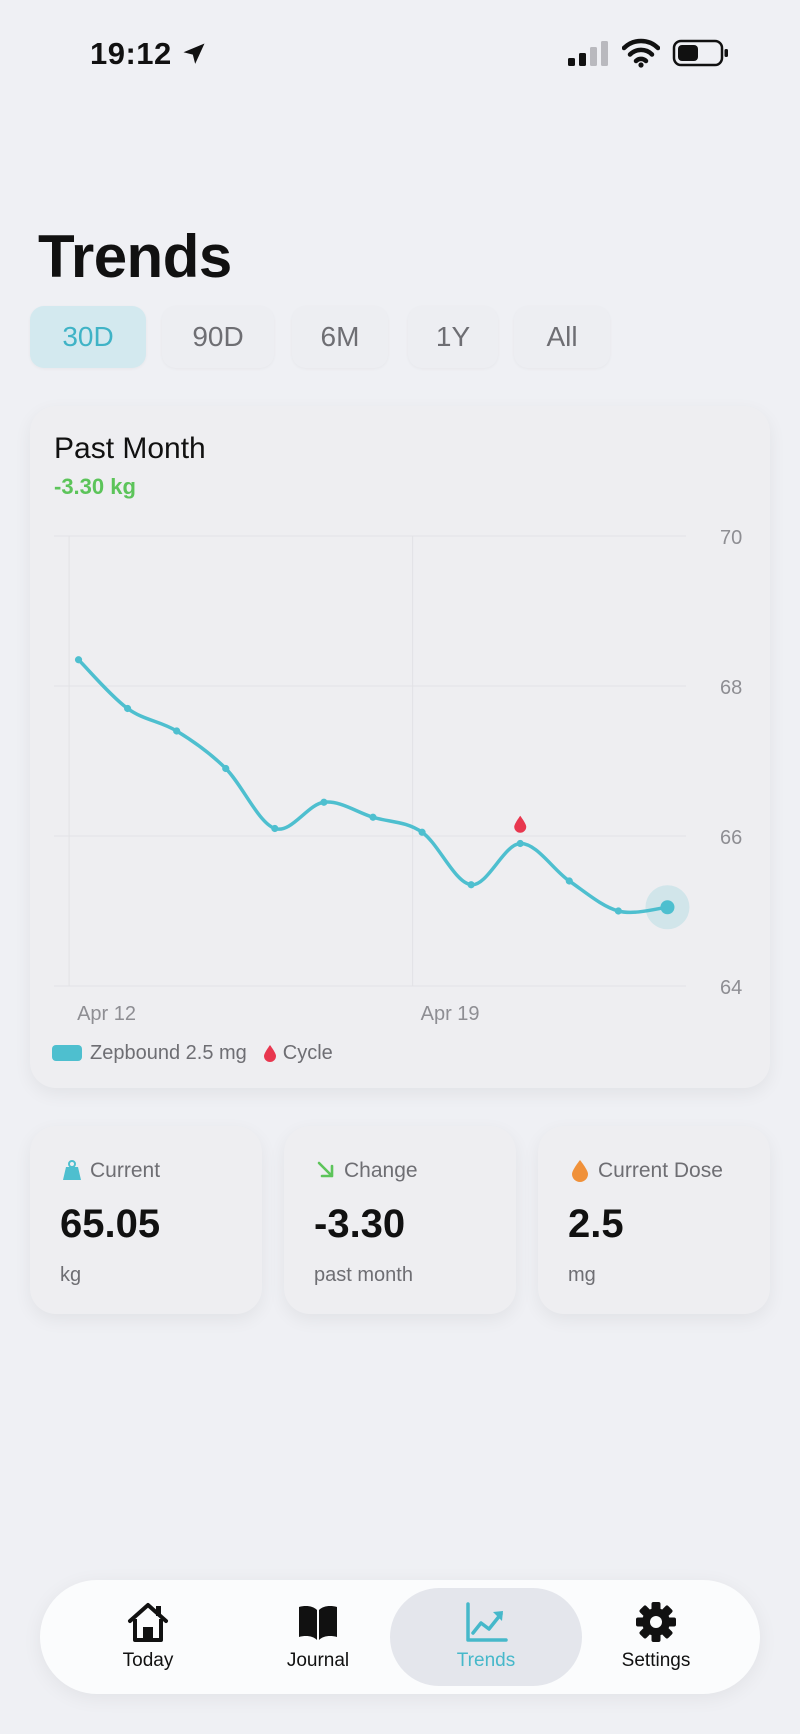 This screenshot has height=1734, width=800. Describe the element at coordinates (582, 1275) in the screenshot. I see `stat-unit: mg` at that location.